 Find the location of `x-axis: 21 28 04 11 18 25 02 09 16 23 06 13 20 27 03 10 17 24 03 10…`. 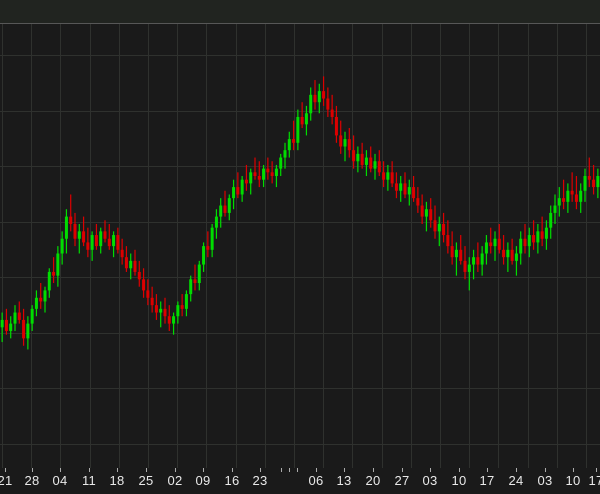

x-axis: 21 28 04 11 18 25 02 09 16 23 06 13 20 27 03 10 17 24 03 10… is located at coordinates (300, 481).